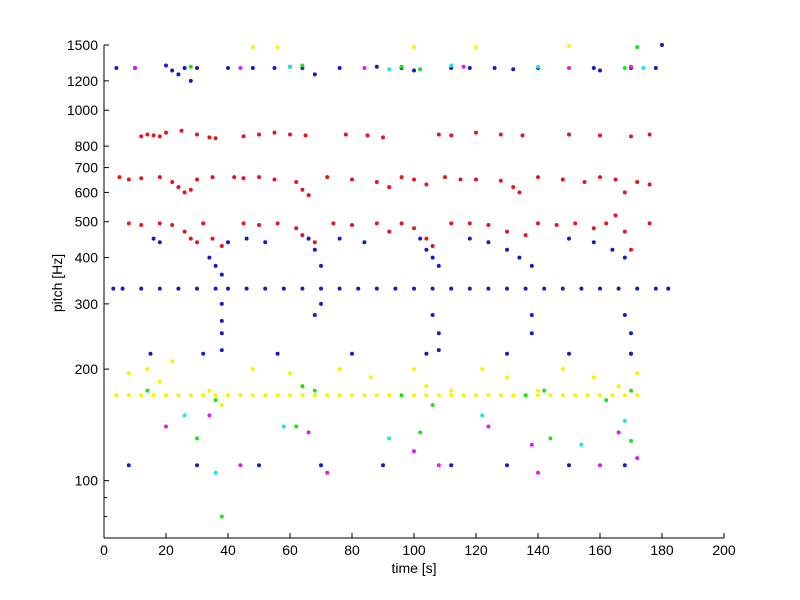 The height and width of the screenshot is (600, 800). I want to click on x-ticks: 0 20 40 60 80 100 120 140 160 180 200, so click(418, 545).